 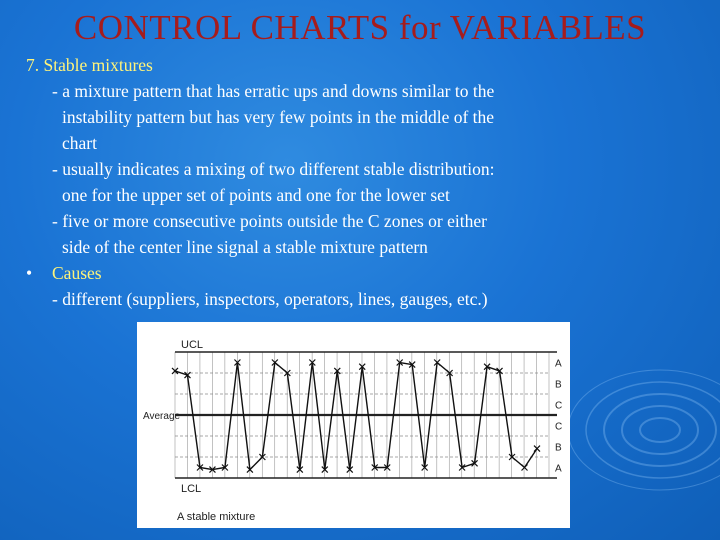 What do you see at coordinates (192, 345) in the screenshot?
I see `ucl-label: UCL` at bounding box center [192, 345].